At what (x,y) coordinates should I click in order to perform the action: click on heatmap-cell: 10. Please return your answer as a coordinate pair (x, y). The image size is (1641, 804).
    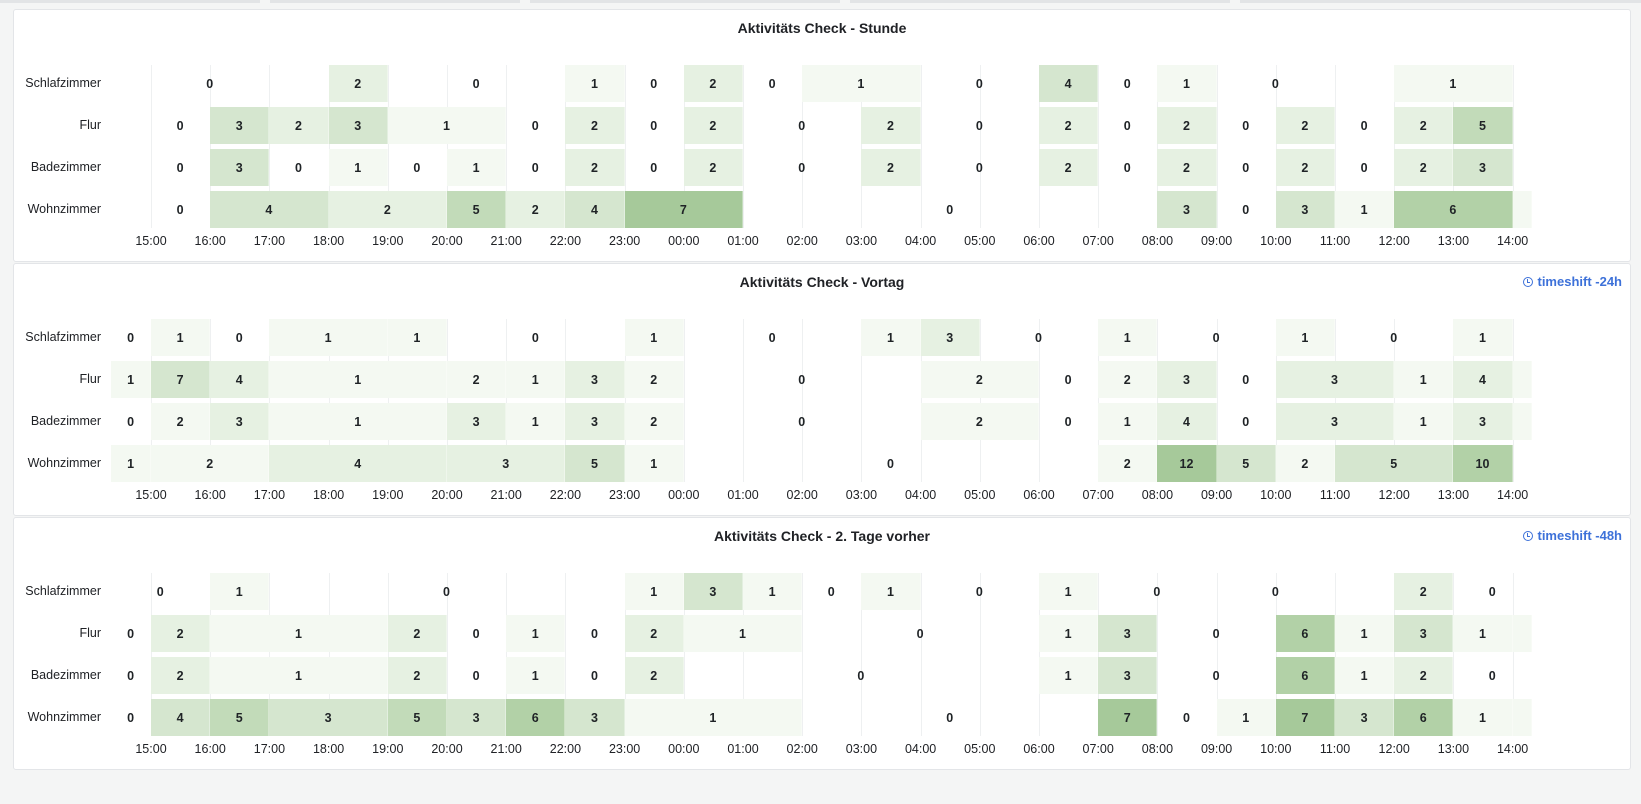
    Looking at the image, I should click on (1483, 463).